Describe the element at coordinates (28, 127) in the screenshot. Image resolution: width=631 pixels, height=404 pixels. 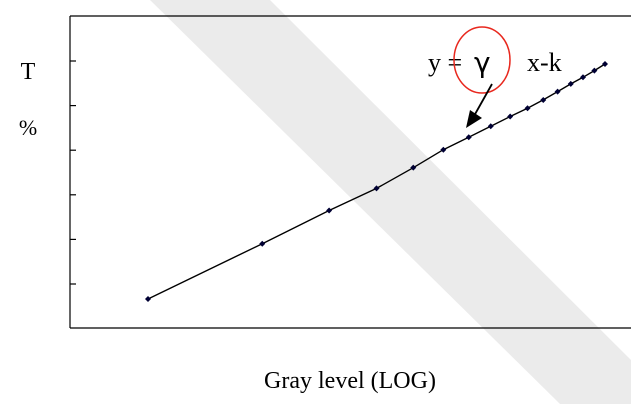
I see `y-axis-label-percent: %` at that location.